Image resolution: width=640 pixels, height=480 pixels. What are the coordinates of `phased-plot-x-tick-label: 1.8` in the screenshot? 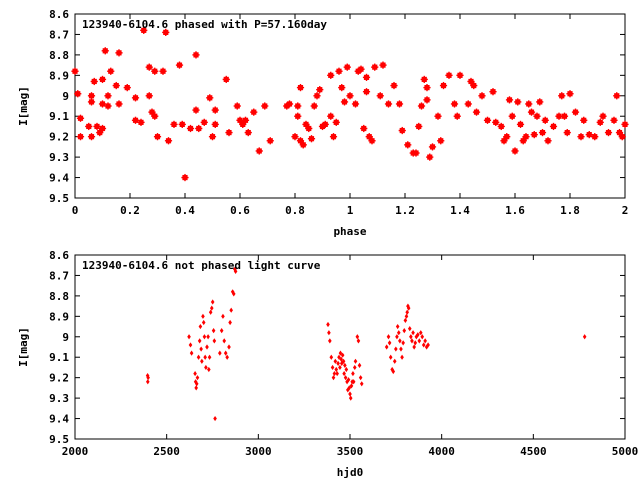 It's located at (570, 210).